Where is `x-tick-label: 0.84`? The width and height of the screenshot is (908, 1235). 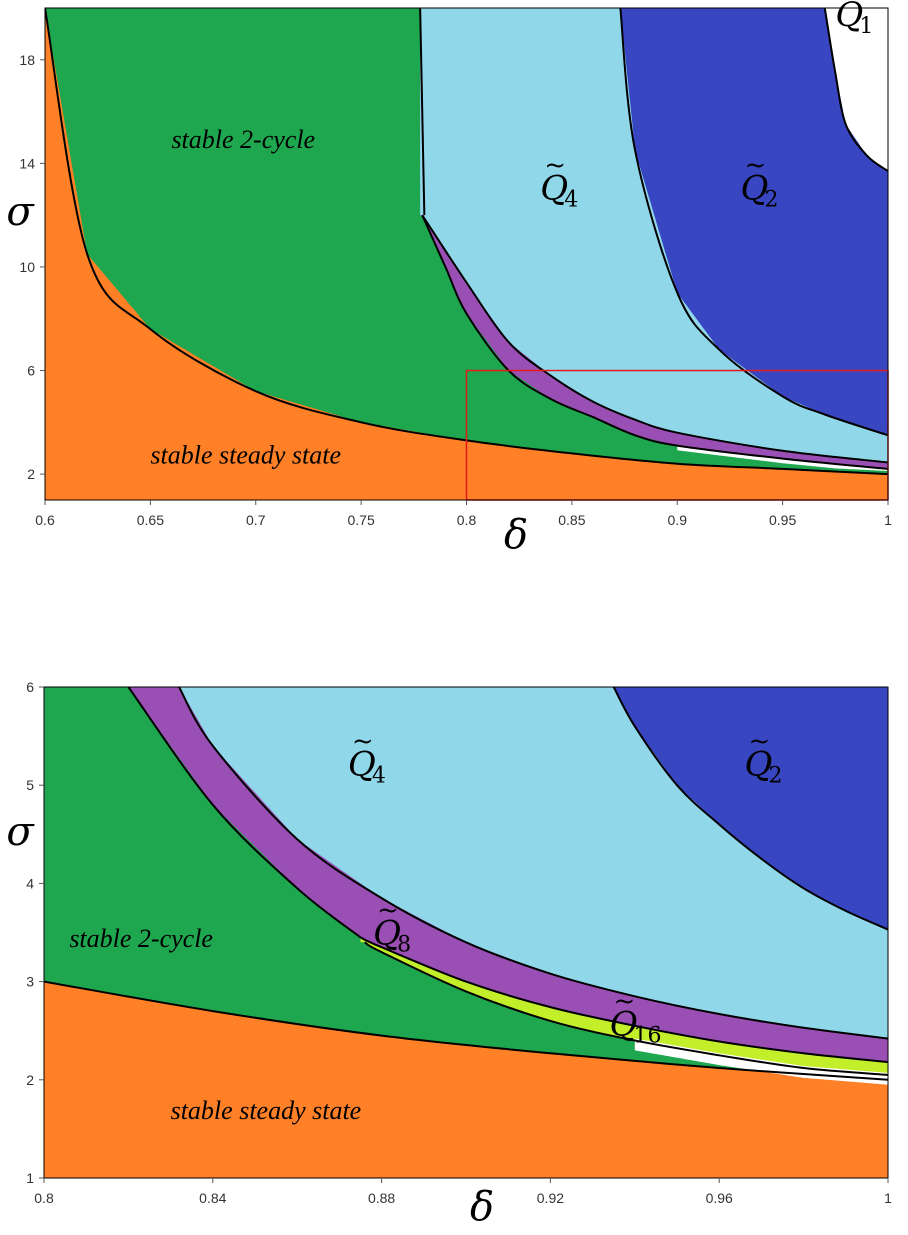 x-tick-label: 0.84 is located at coordinates (212, 1198).